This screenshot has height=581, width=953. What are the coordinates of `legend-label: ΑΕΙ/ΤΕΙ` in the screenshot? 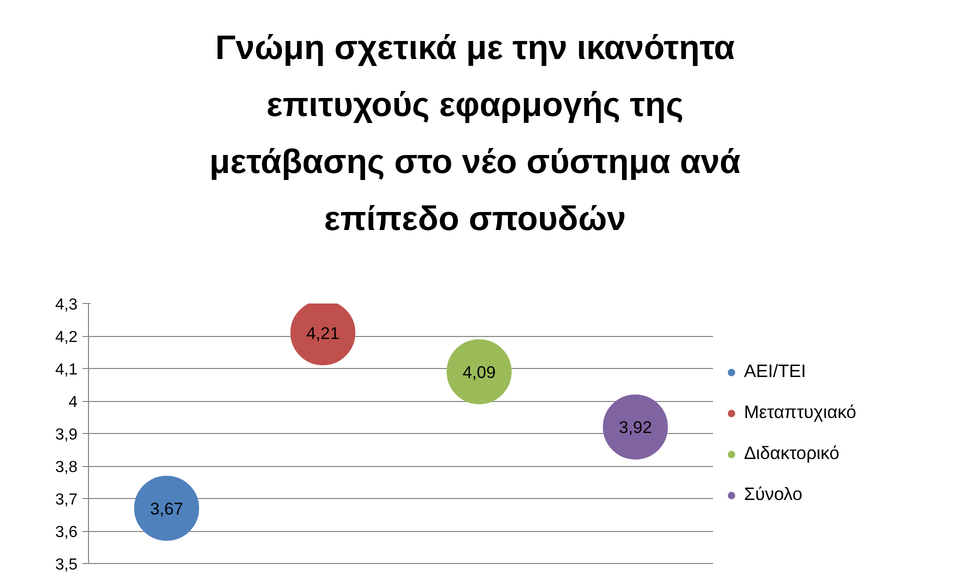 It's located at (775, 371).